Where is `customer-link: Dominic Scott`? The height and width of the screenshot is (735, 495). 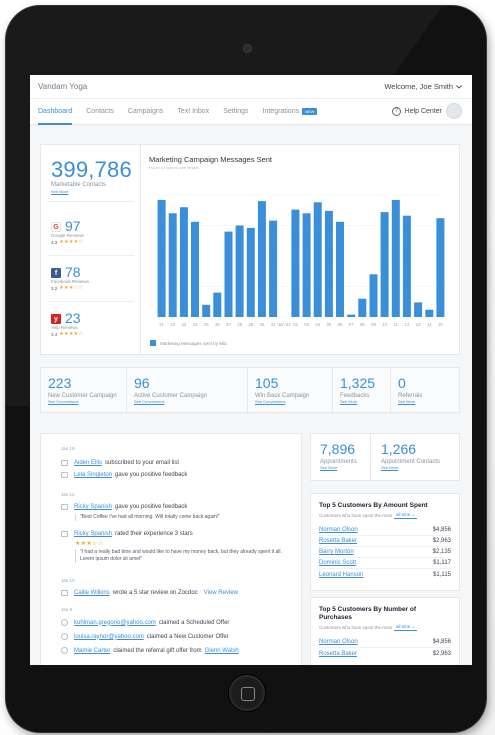
customer-link: Dominic Scott is located at coordinates (338, 563).